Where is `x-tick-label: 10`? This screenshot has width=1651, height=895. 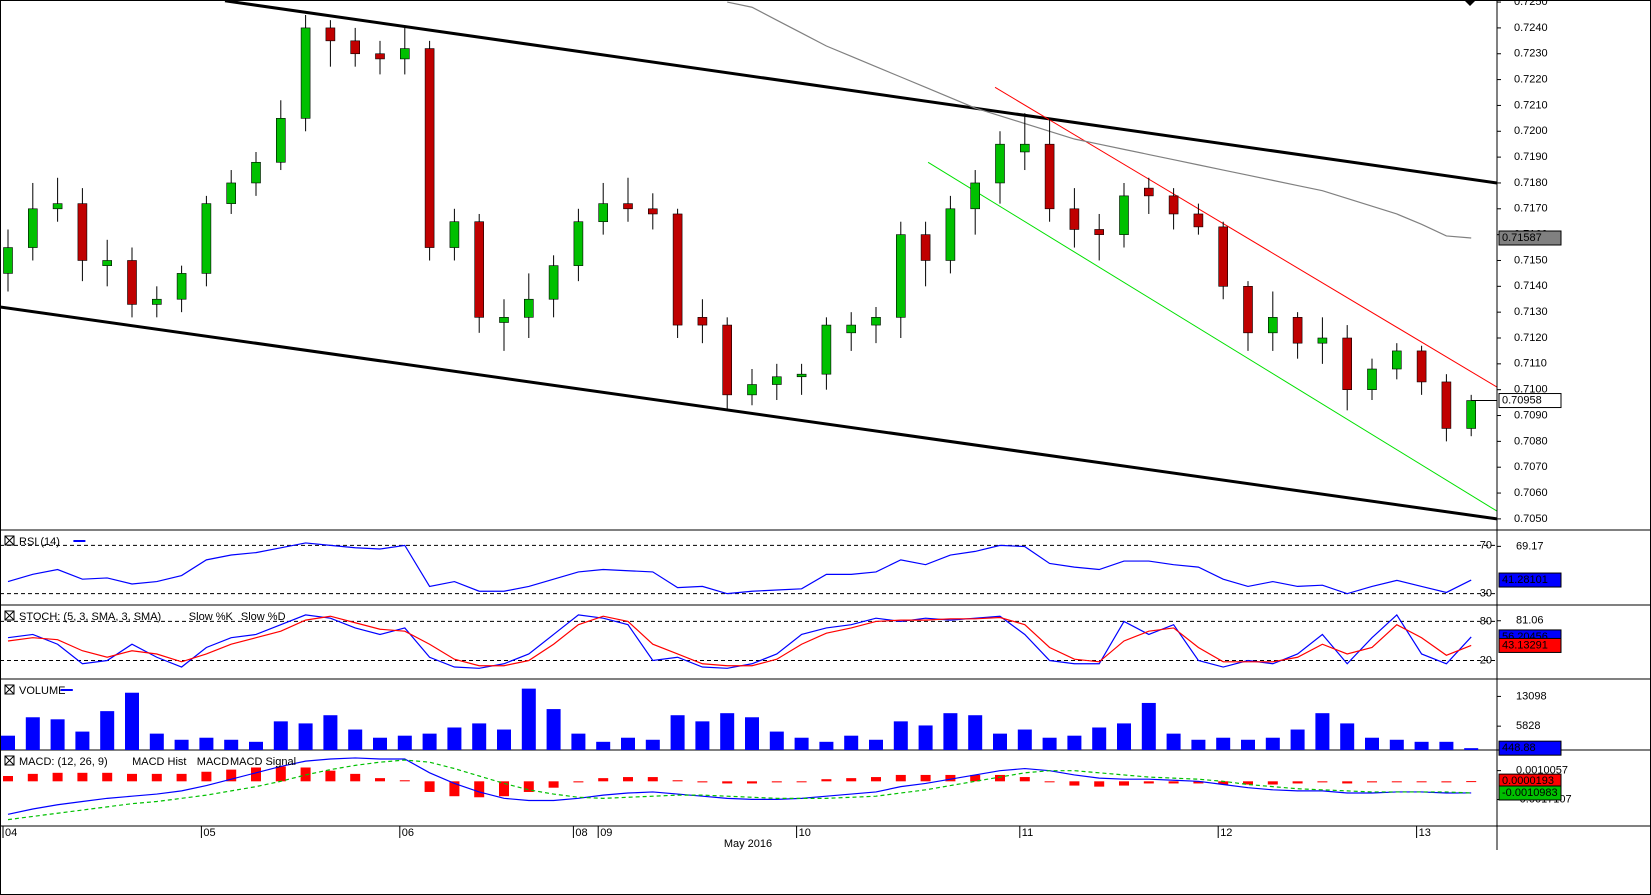 x-tick-label: 10 is located at coordinates (805, 833).